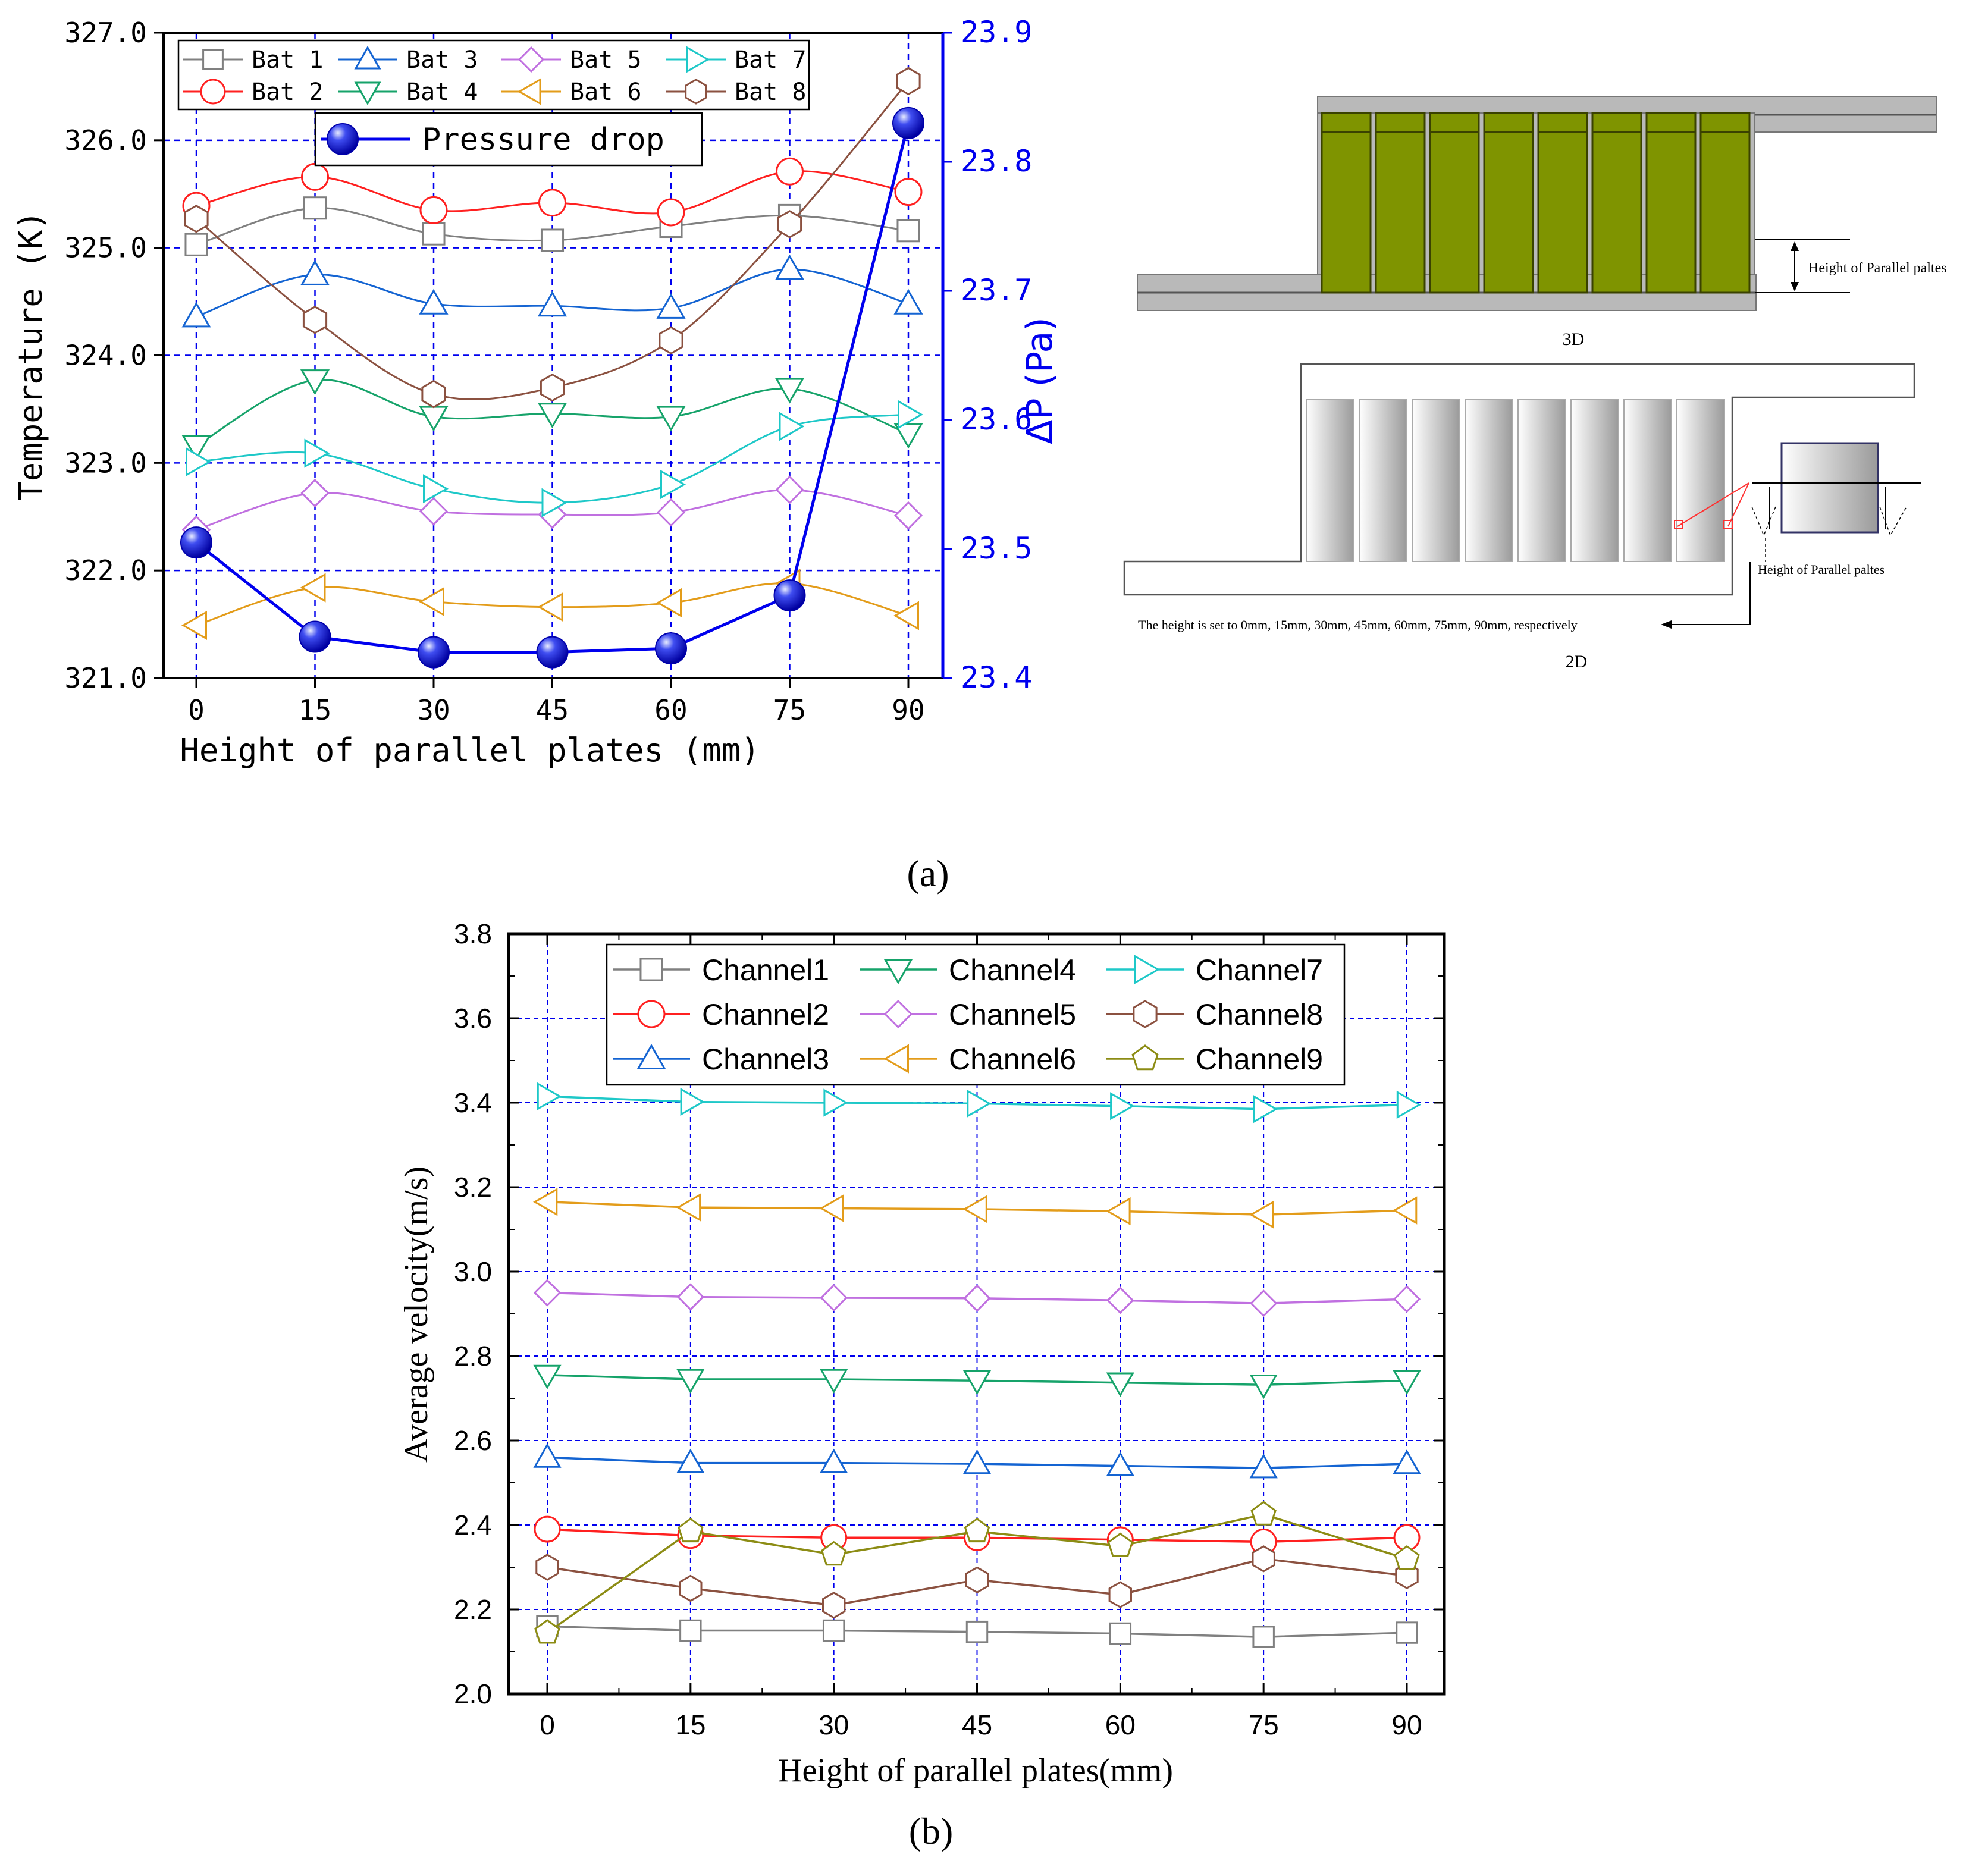 This screenshot has height=1867, width=1988. What do you see at coordinates (1577, 662) in the screenshot?
I see `label-2d: 2D` at bounding box center [1577, 662].